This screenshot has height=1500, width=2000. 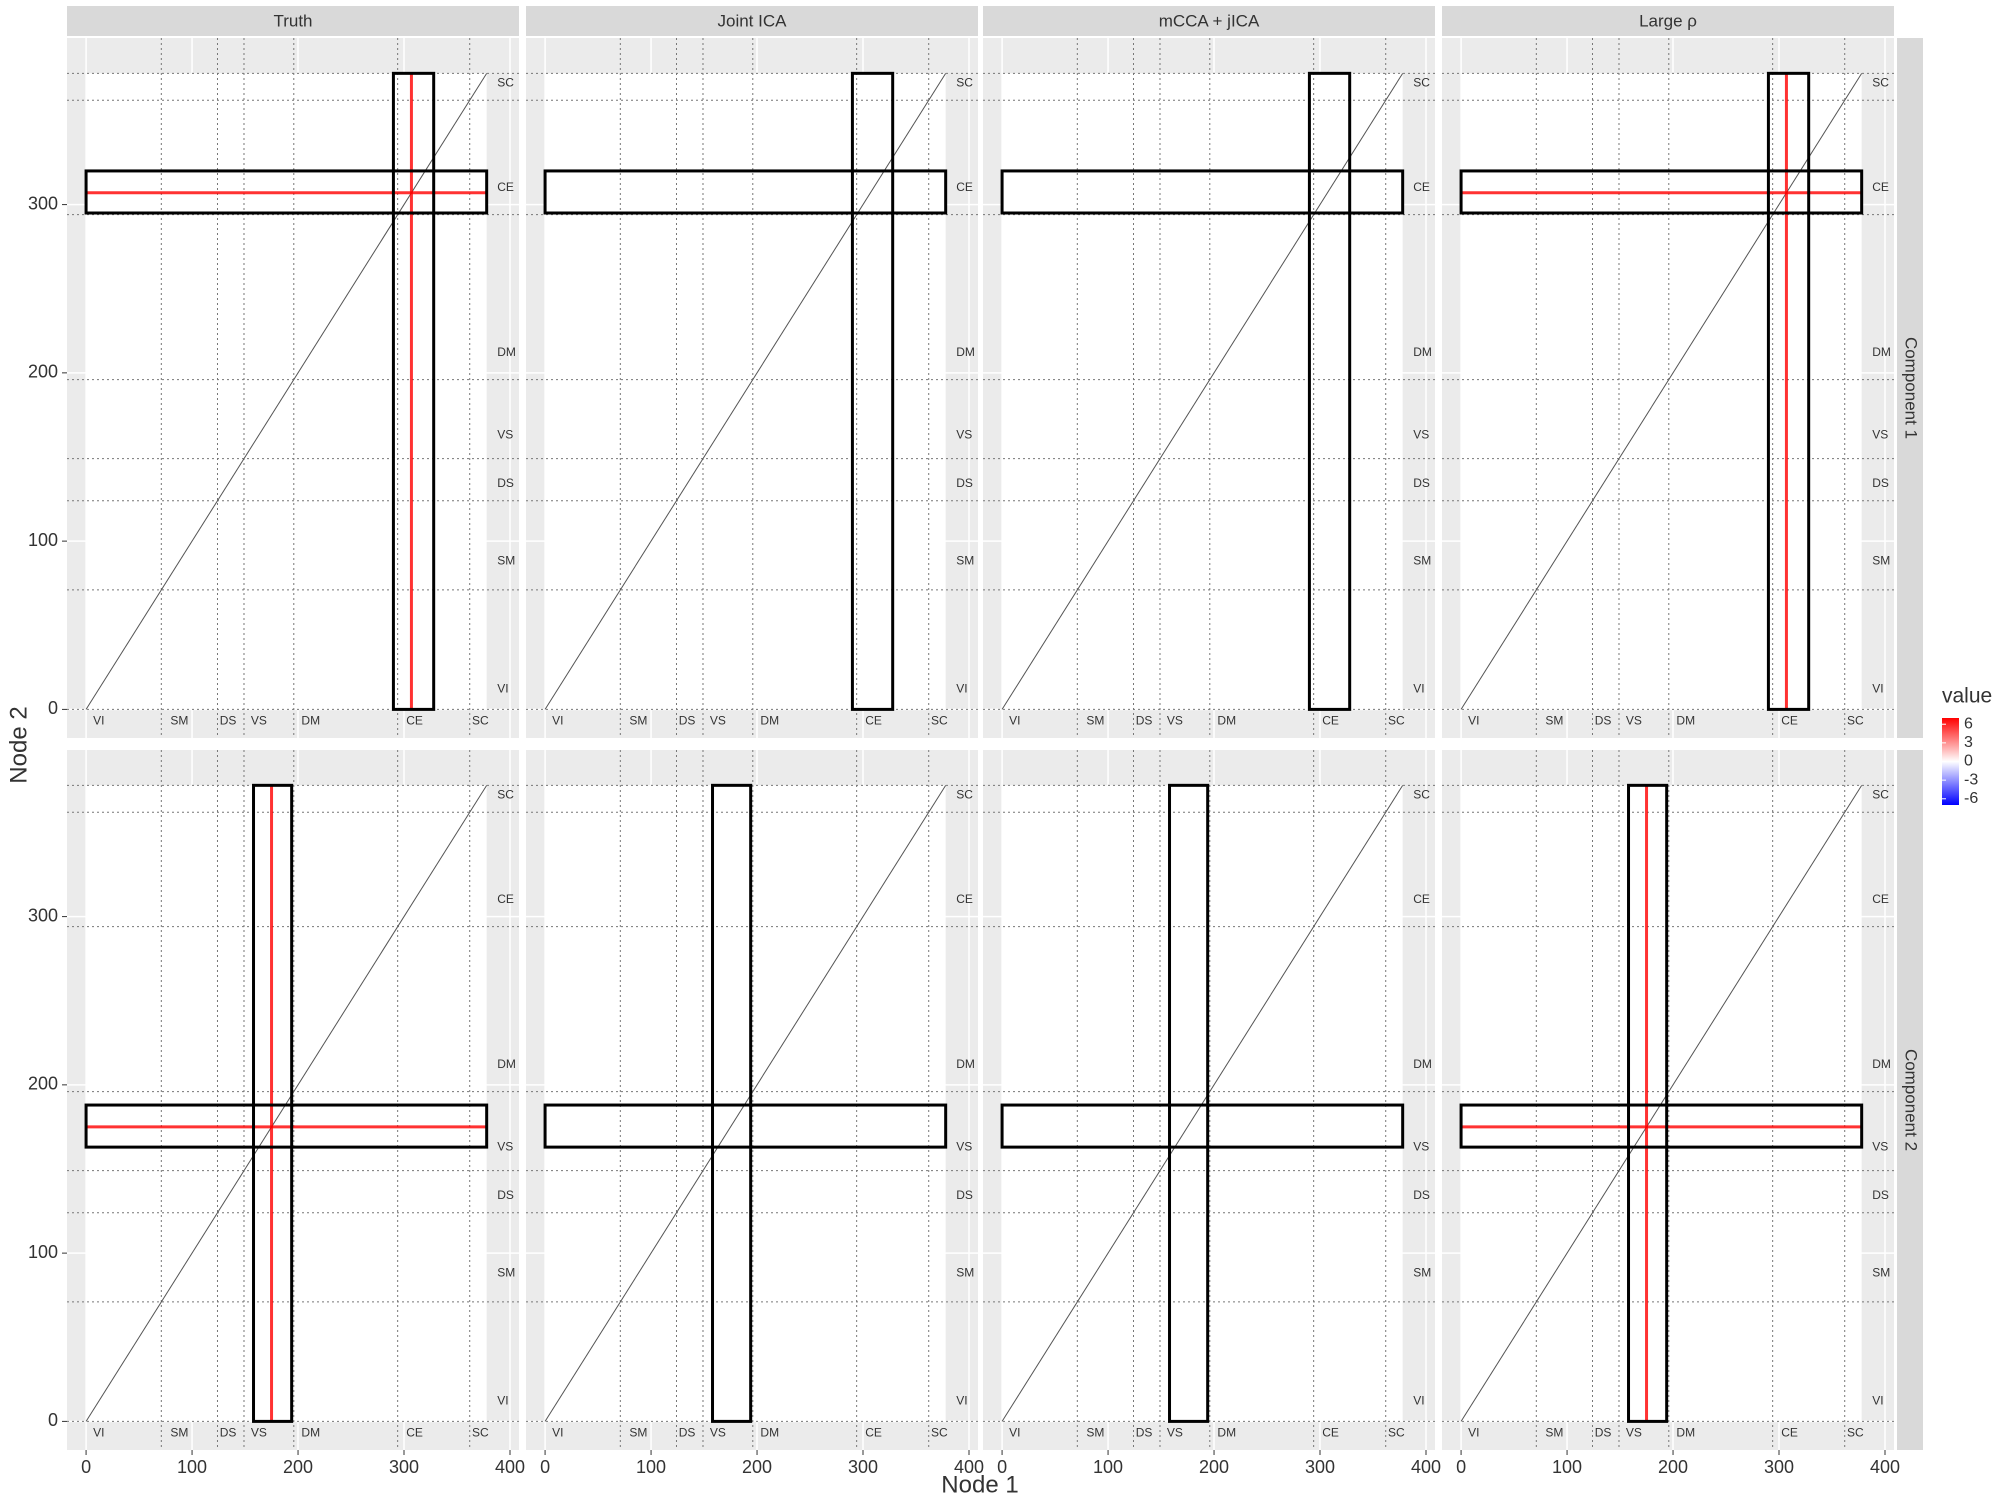 I want to click on row-strip, so click(x=1910, y=1100).